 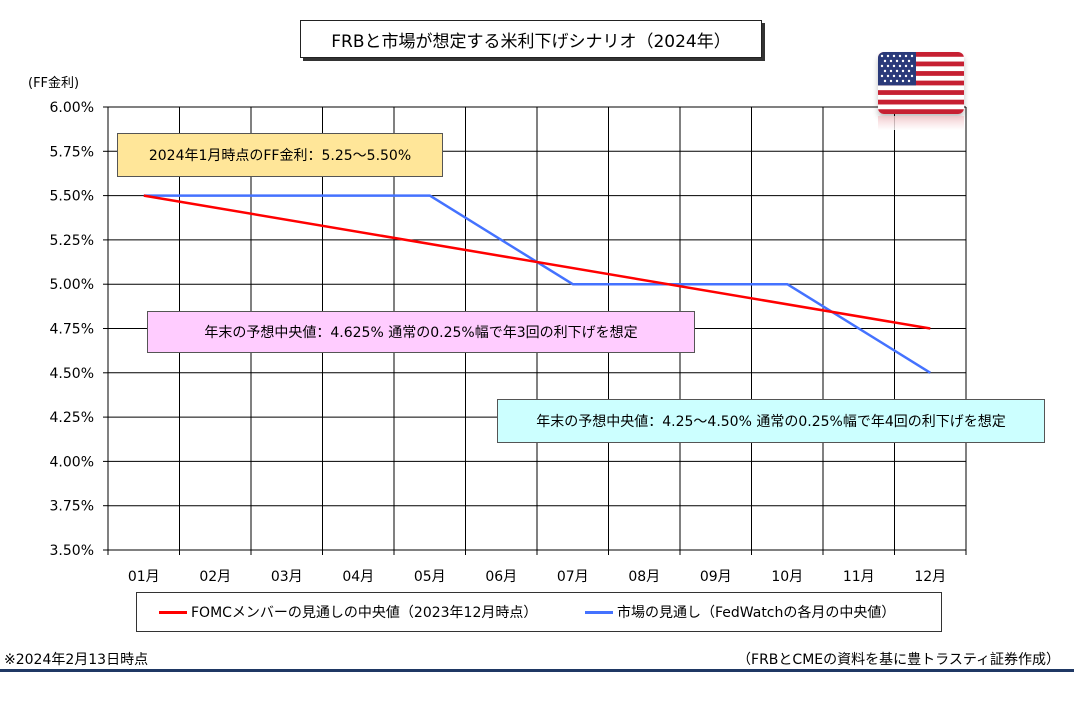 I want to click on x-tick-label: 01月, so click(x=144, y=577).